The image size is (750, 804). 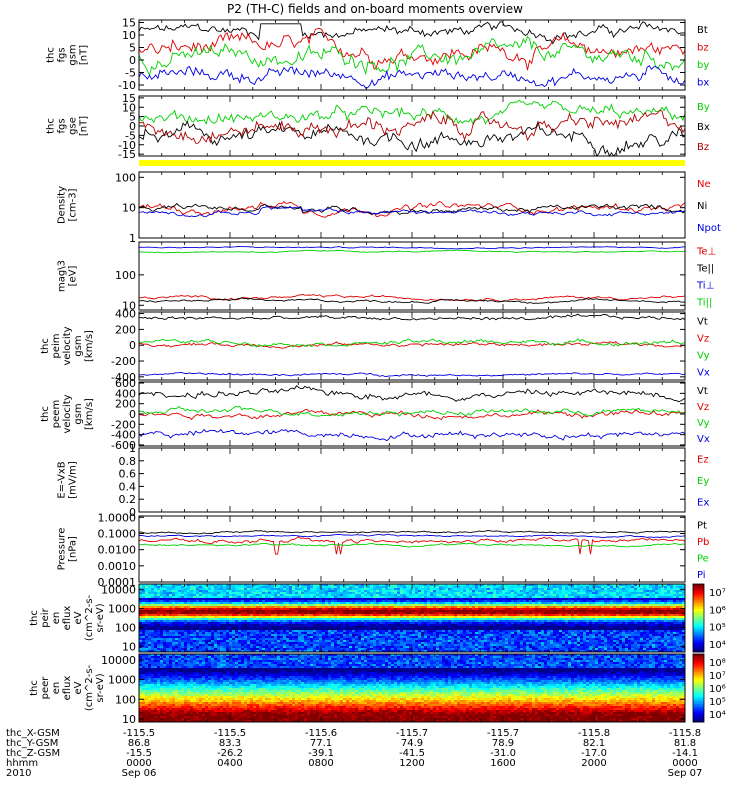 What do you see at coordinates (702, 322) in the screenshot?
I see `legend-peim_velocity: Vt` at bounding box center [702, 322].